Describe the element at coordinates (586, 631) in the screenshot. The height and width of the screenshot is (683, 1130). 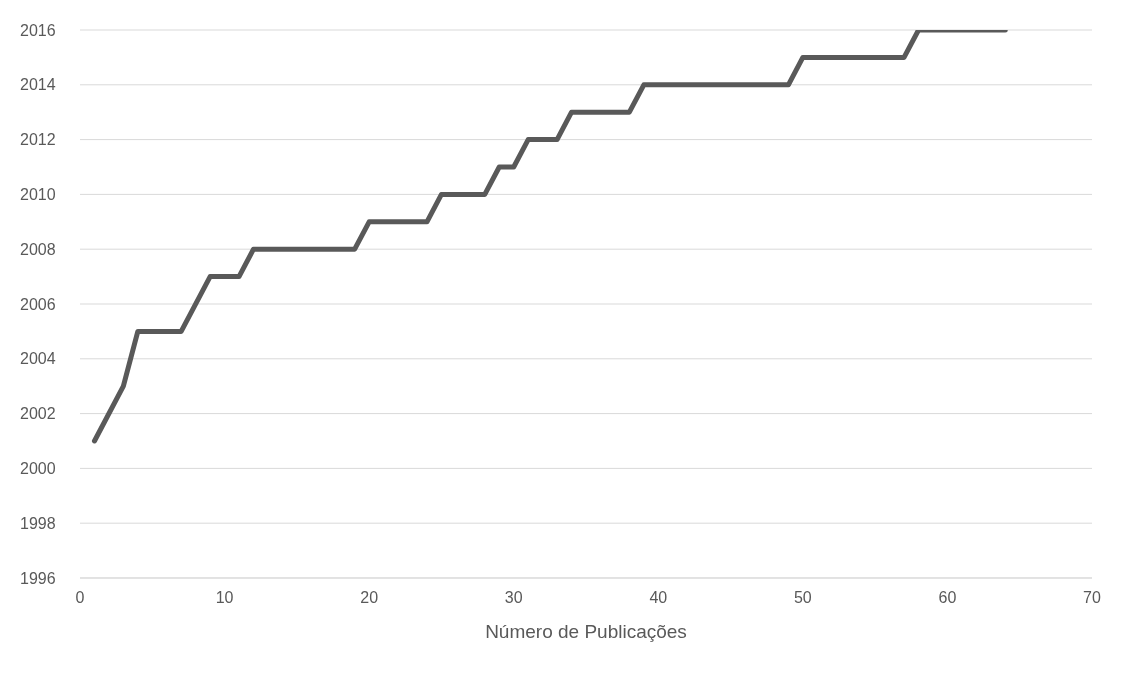
I see `x-axis-title: Número de Publicações` at that location.